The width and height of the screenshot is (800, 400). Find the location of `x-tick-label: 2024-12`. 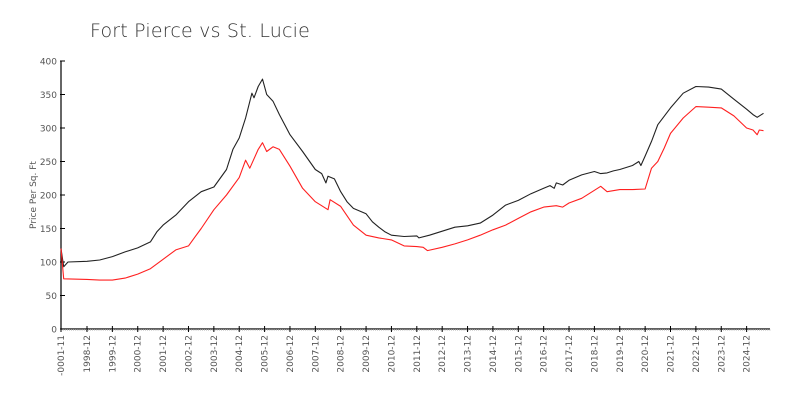

x-tick-label: 2024-12 is located at coordinates (748, 354).